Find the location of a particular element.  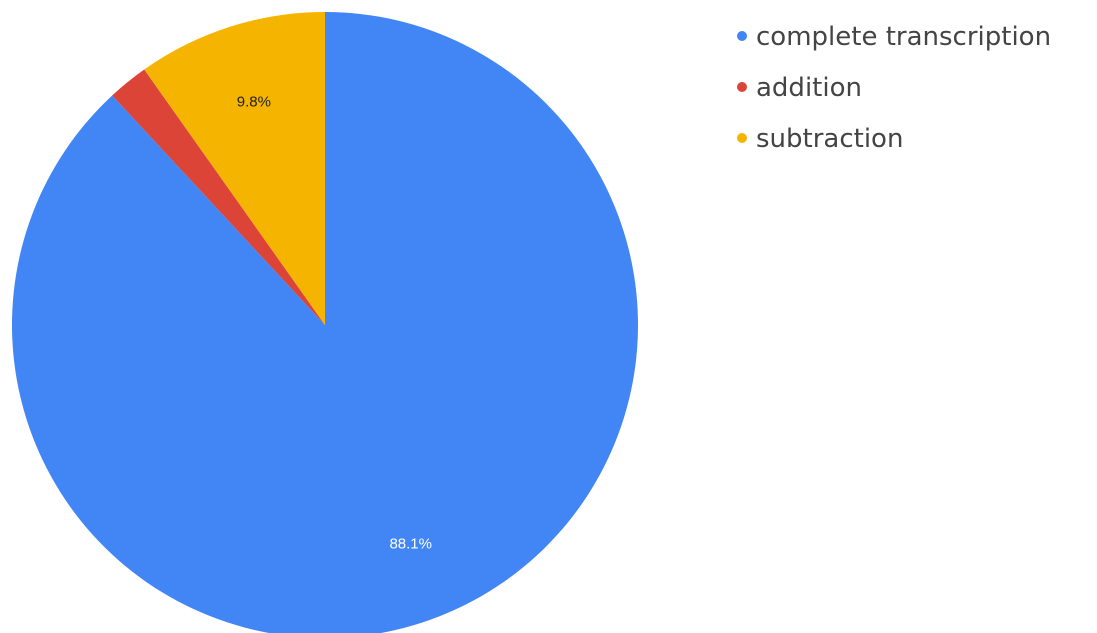

pie-slice-addition is located at coordinates (218, 197).